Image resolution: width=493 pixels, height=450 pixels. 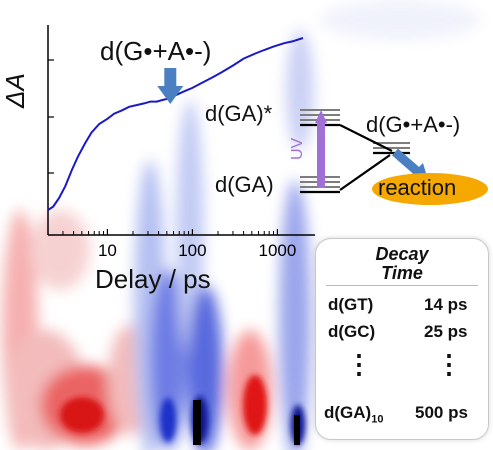 I want to click on ellipsis-left: ⋮, so click(x=359, y=364).